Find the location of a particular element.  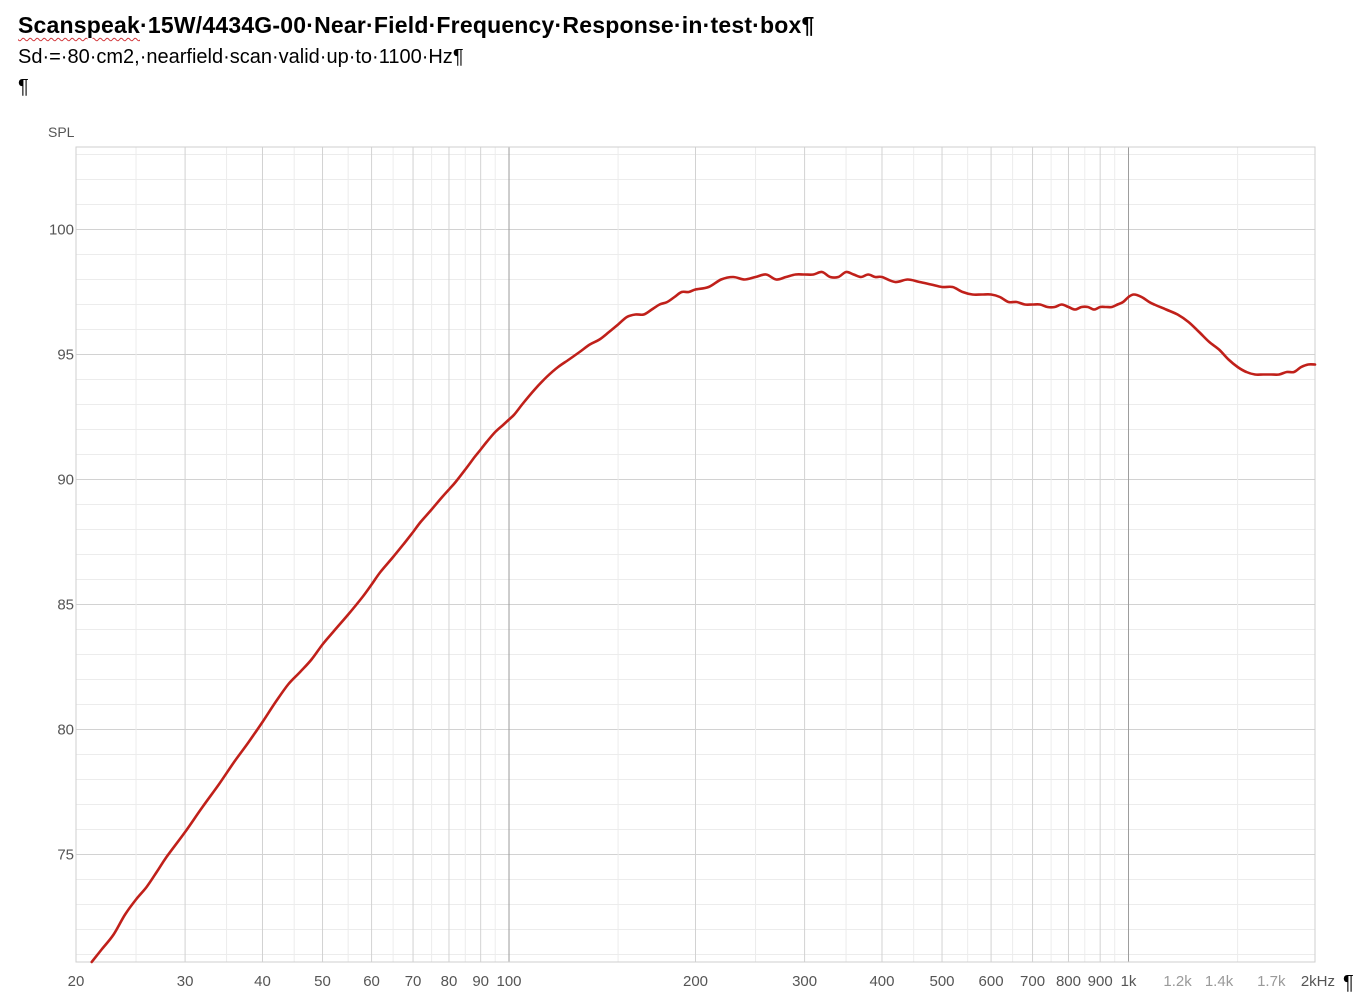

y-axis-title: SPL is located at coordinates (61, 132).